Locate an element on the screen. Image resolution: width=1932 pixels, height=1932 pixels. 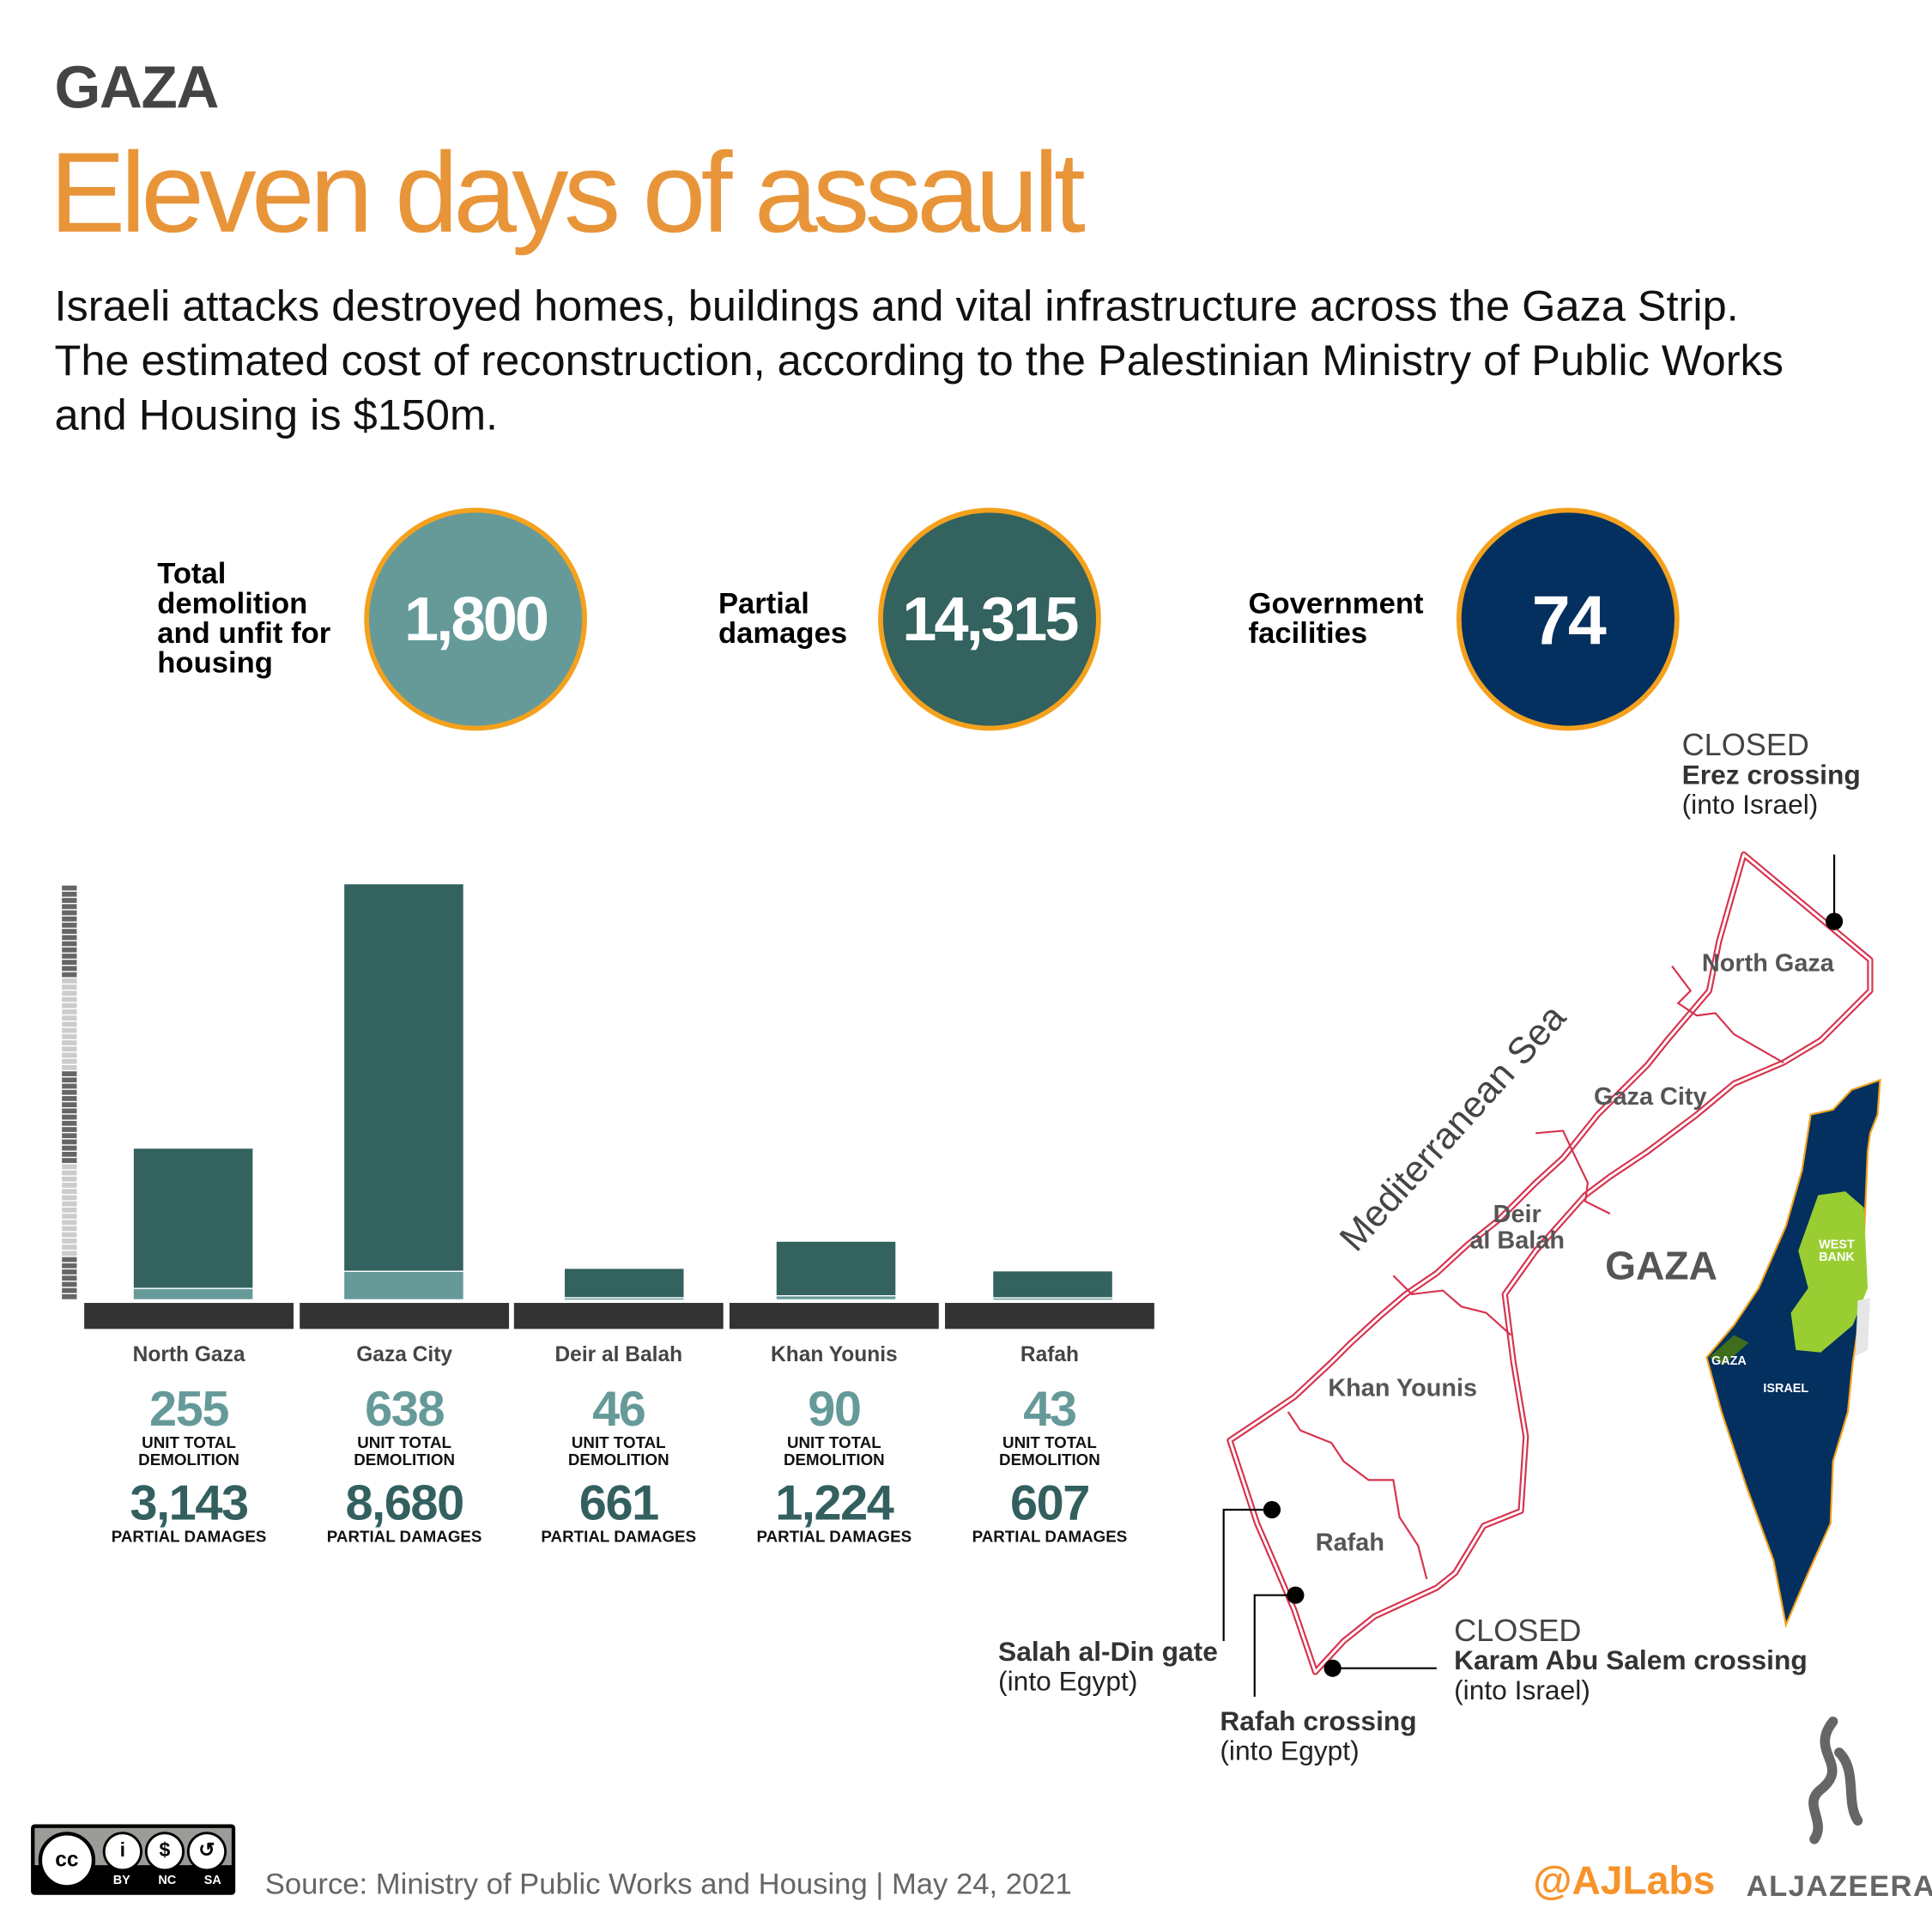
erez-name: Erez crossing is located at coordinates (1771, 775).